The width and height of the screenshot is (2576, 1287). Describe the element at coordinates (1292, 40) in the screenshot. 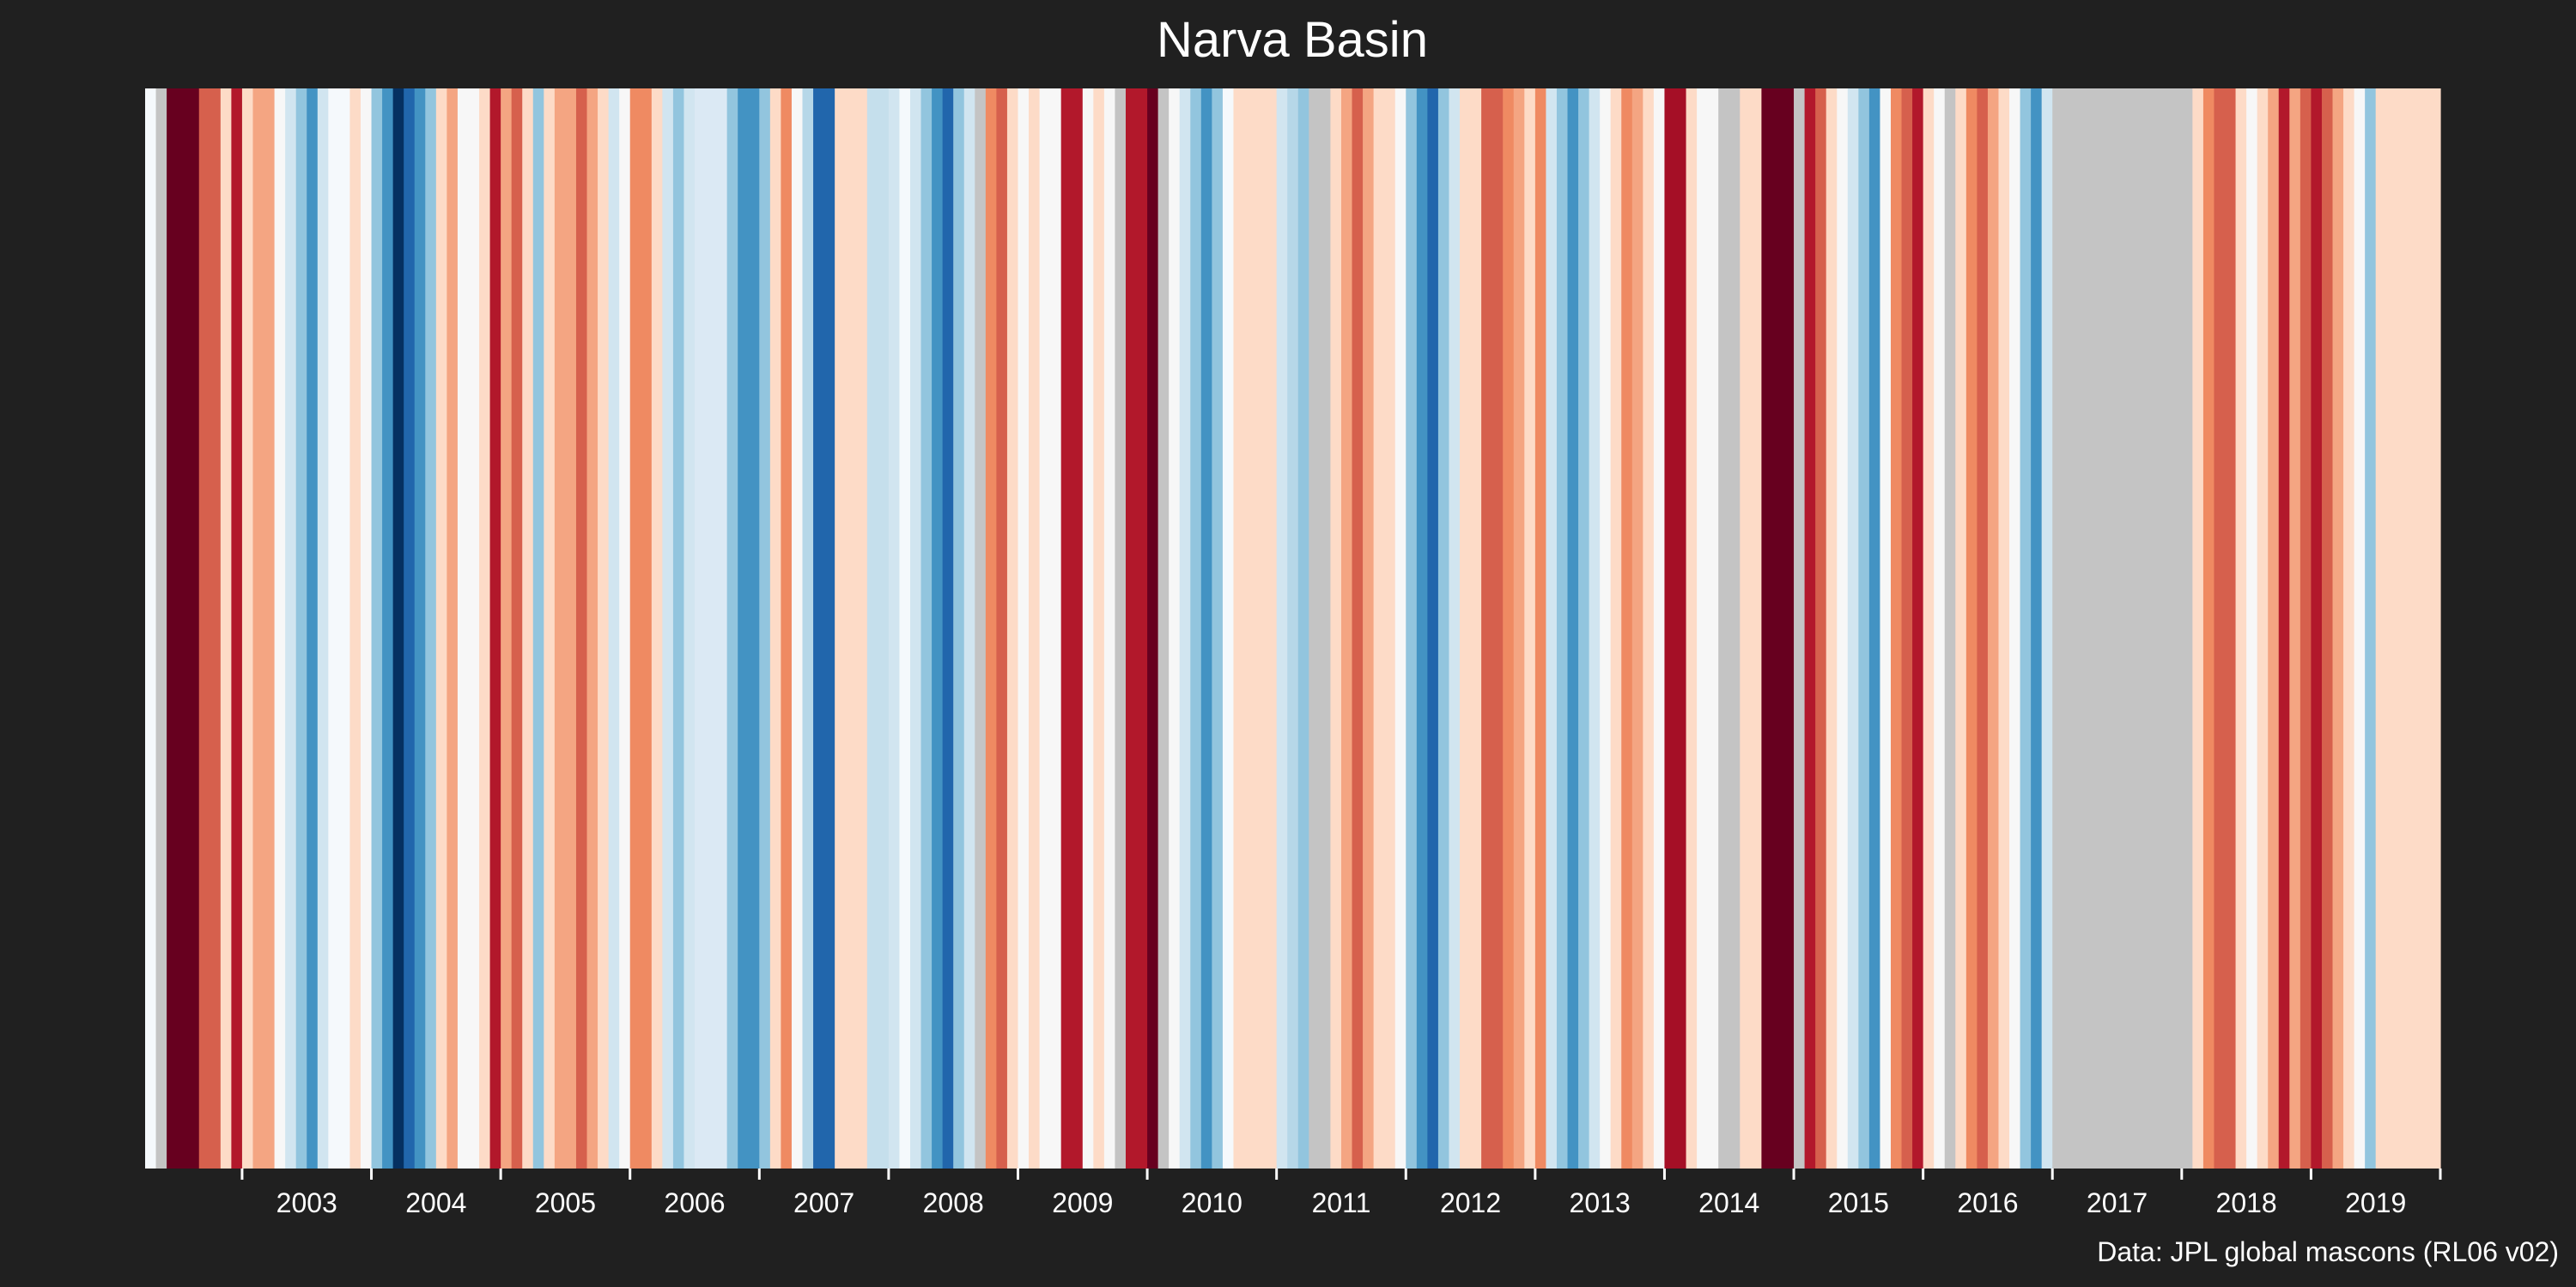

I see `chart-title: Narva Basin` at that location.